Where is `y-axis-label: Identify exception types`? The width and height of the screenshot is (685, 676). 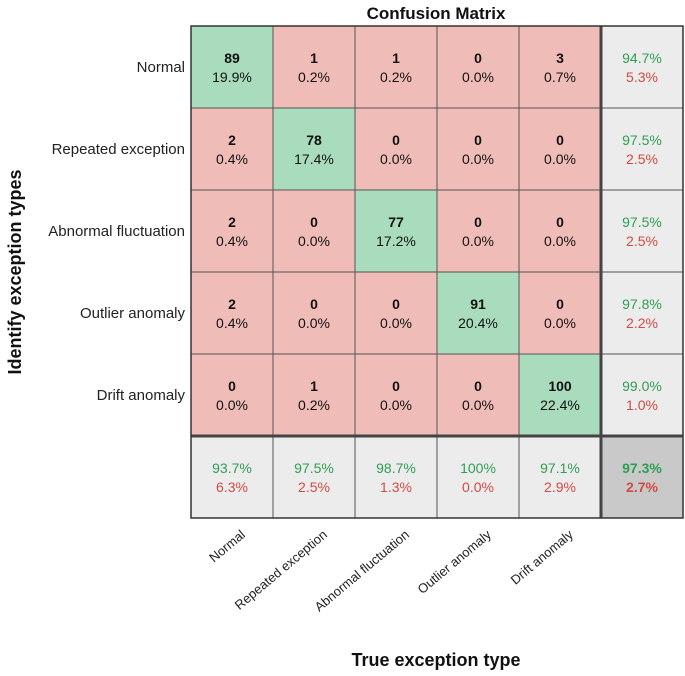 y-axis-label: Identify exception types is located at coordinates (15, 271).